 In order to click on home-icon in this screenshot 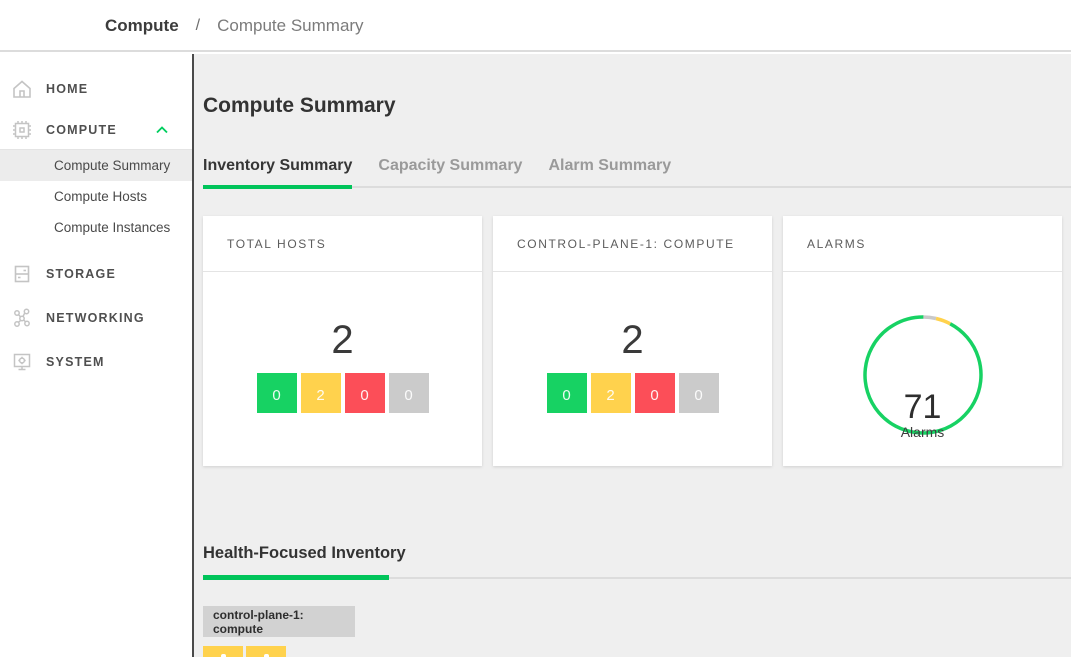, I will do `click(22, 89)`.